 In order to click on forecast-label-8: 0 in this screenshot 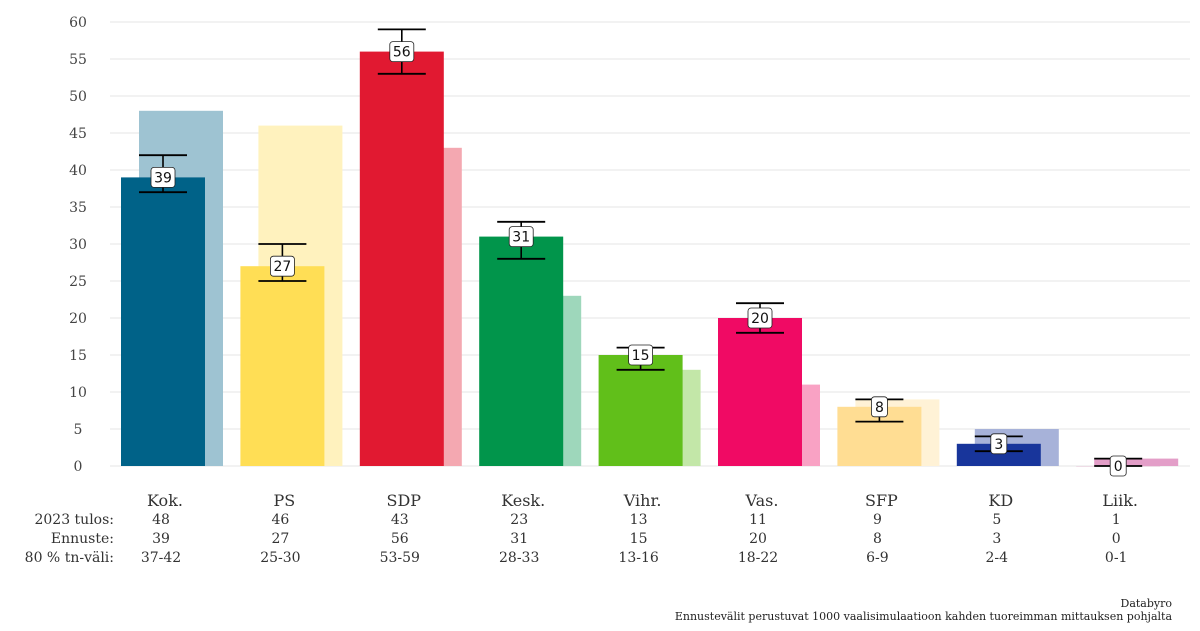, I will do `click(1118, 466)`.